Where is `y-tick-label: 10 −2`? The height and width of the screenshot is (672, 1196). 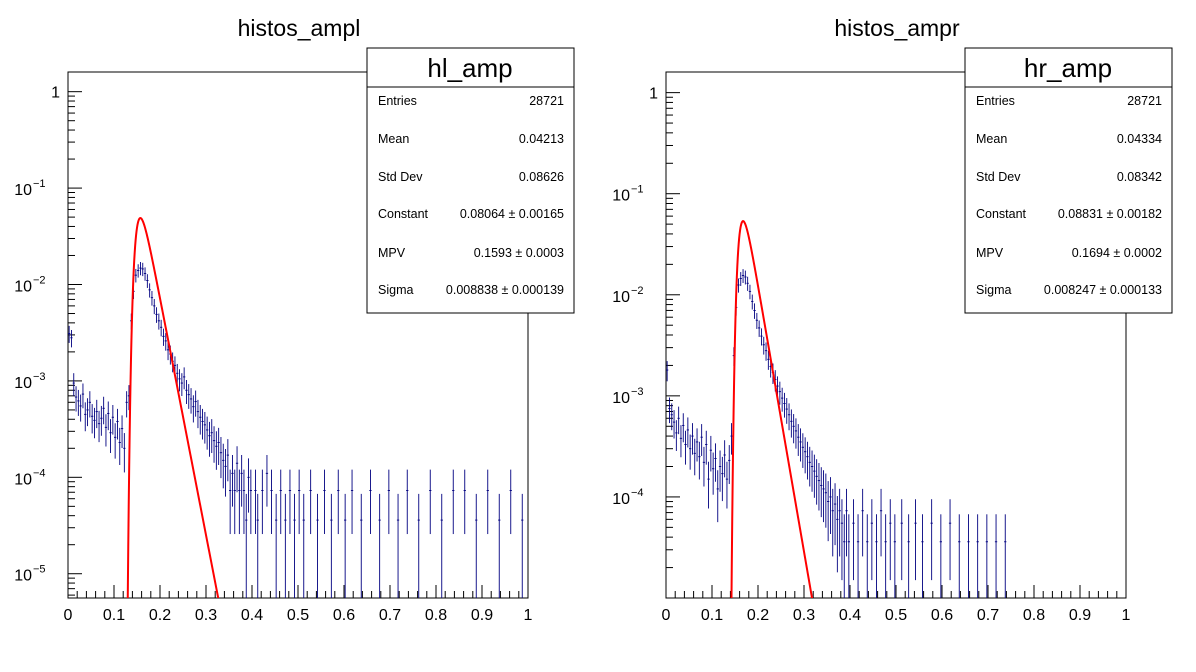 y-tick-label: 10 −2 is located at coordinates (627, 295).